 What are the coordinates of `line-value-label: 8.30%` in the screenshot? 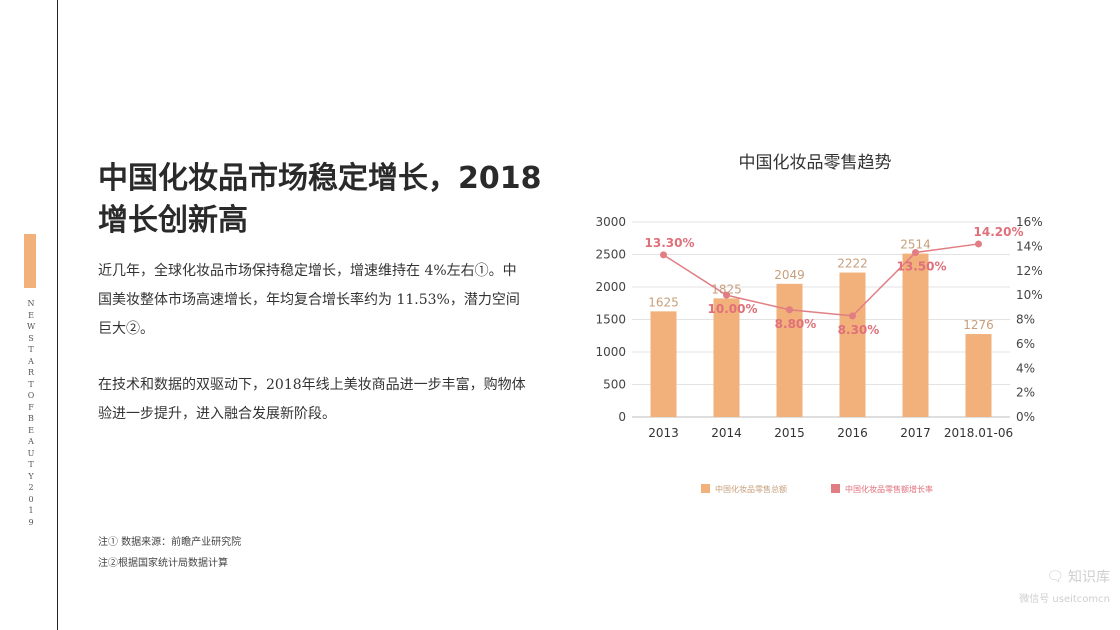 It's located at (859, 330).